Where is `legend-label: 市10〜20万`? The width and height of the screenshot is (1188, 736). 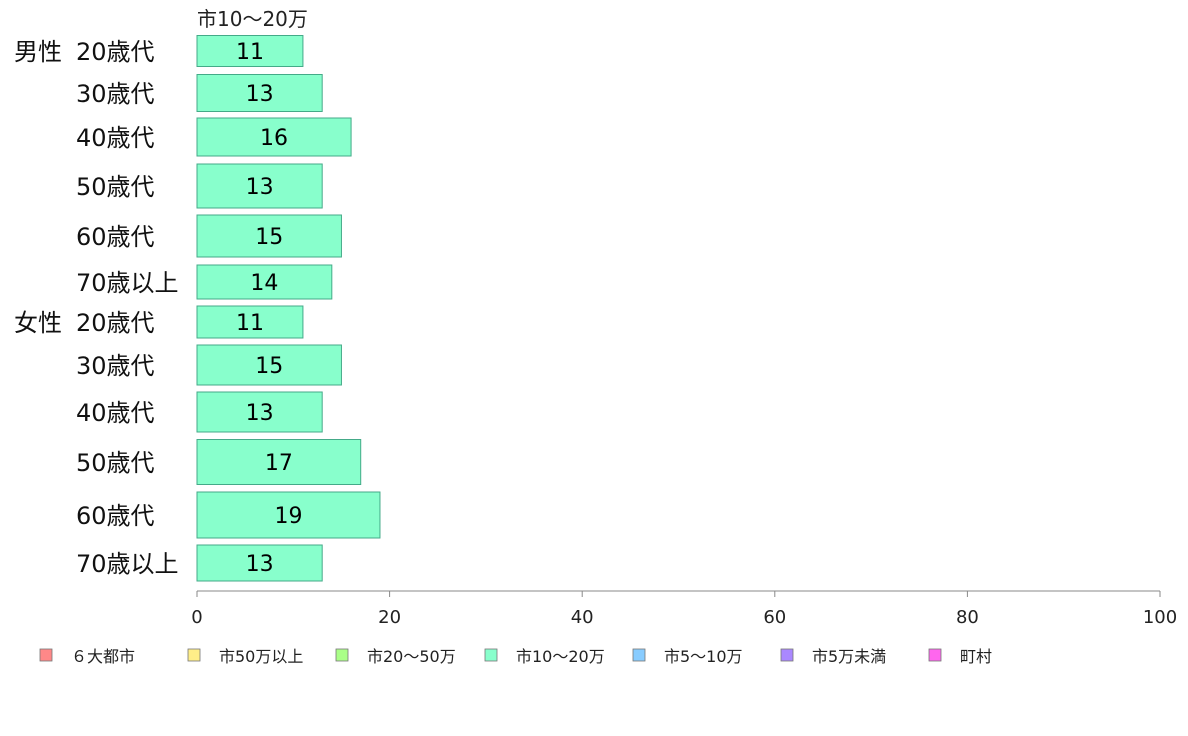 legend-label: 市10〜20万 is located at coordinates (560, 656).